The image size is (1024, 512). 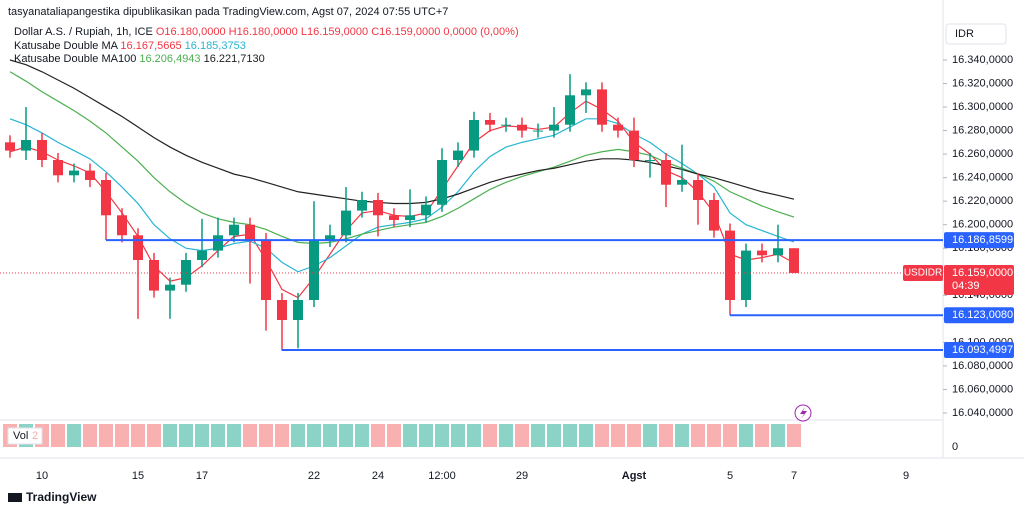 I want to click on y-tick-label: 16.220,0000, so click(x=982, y=201).